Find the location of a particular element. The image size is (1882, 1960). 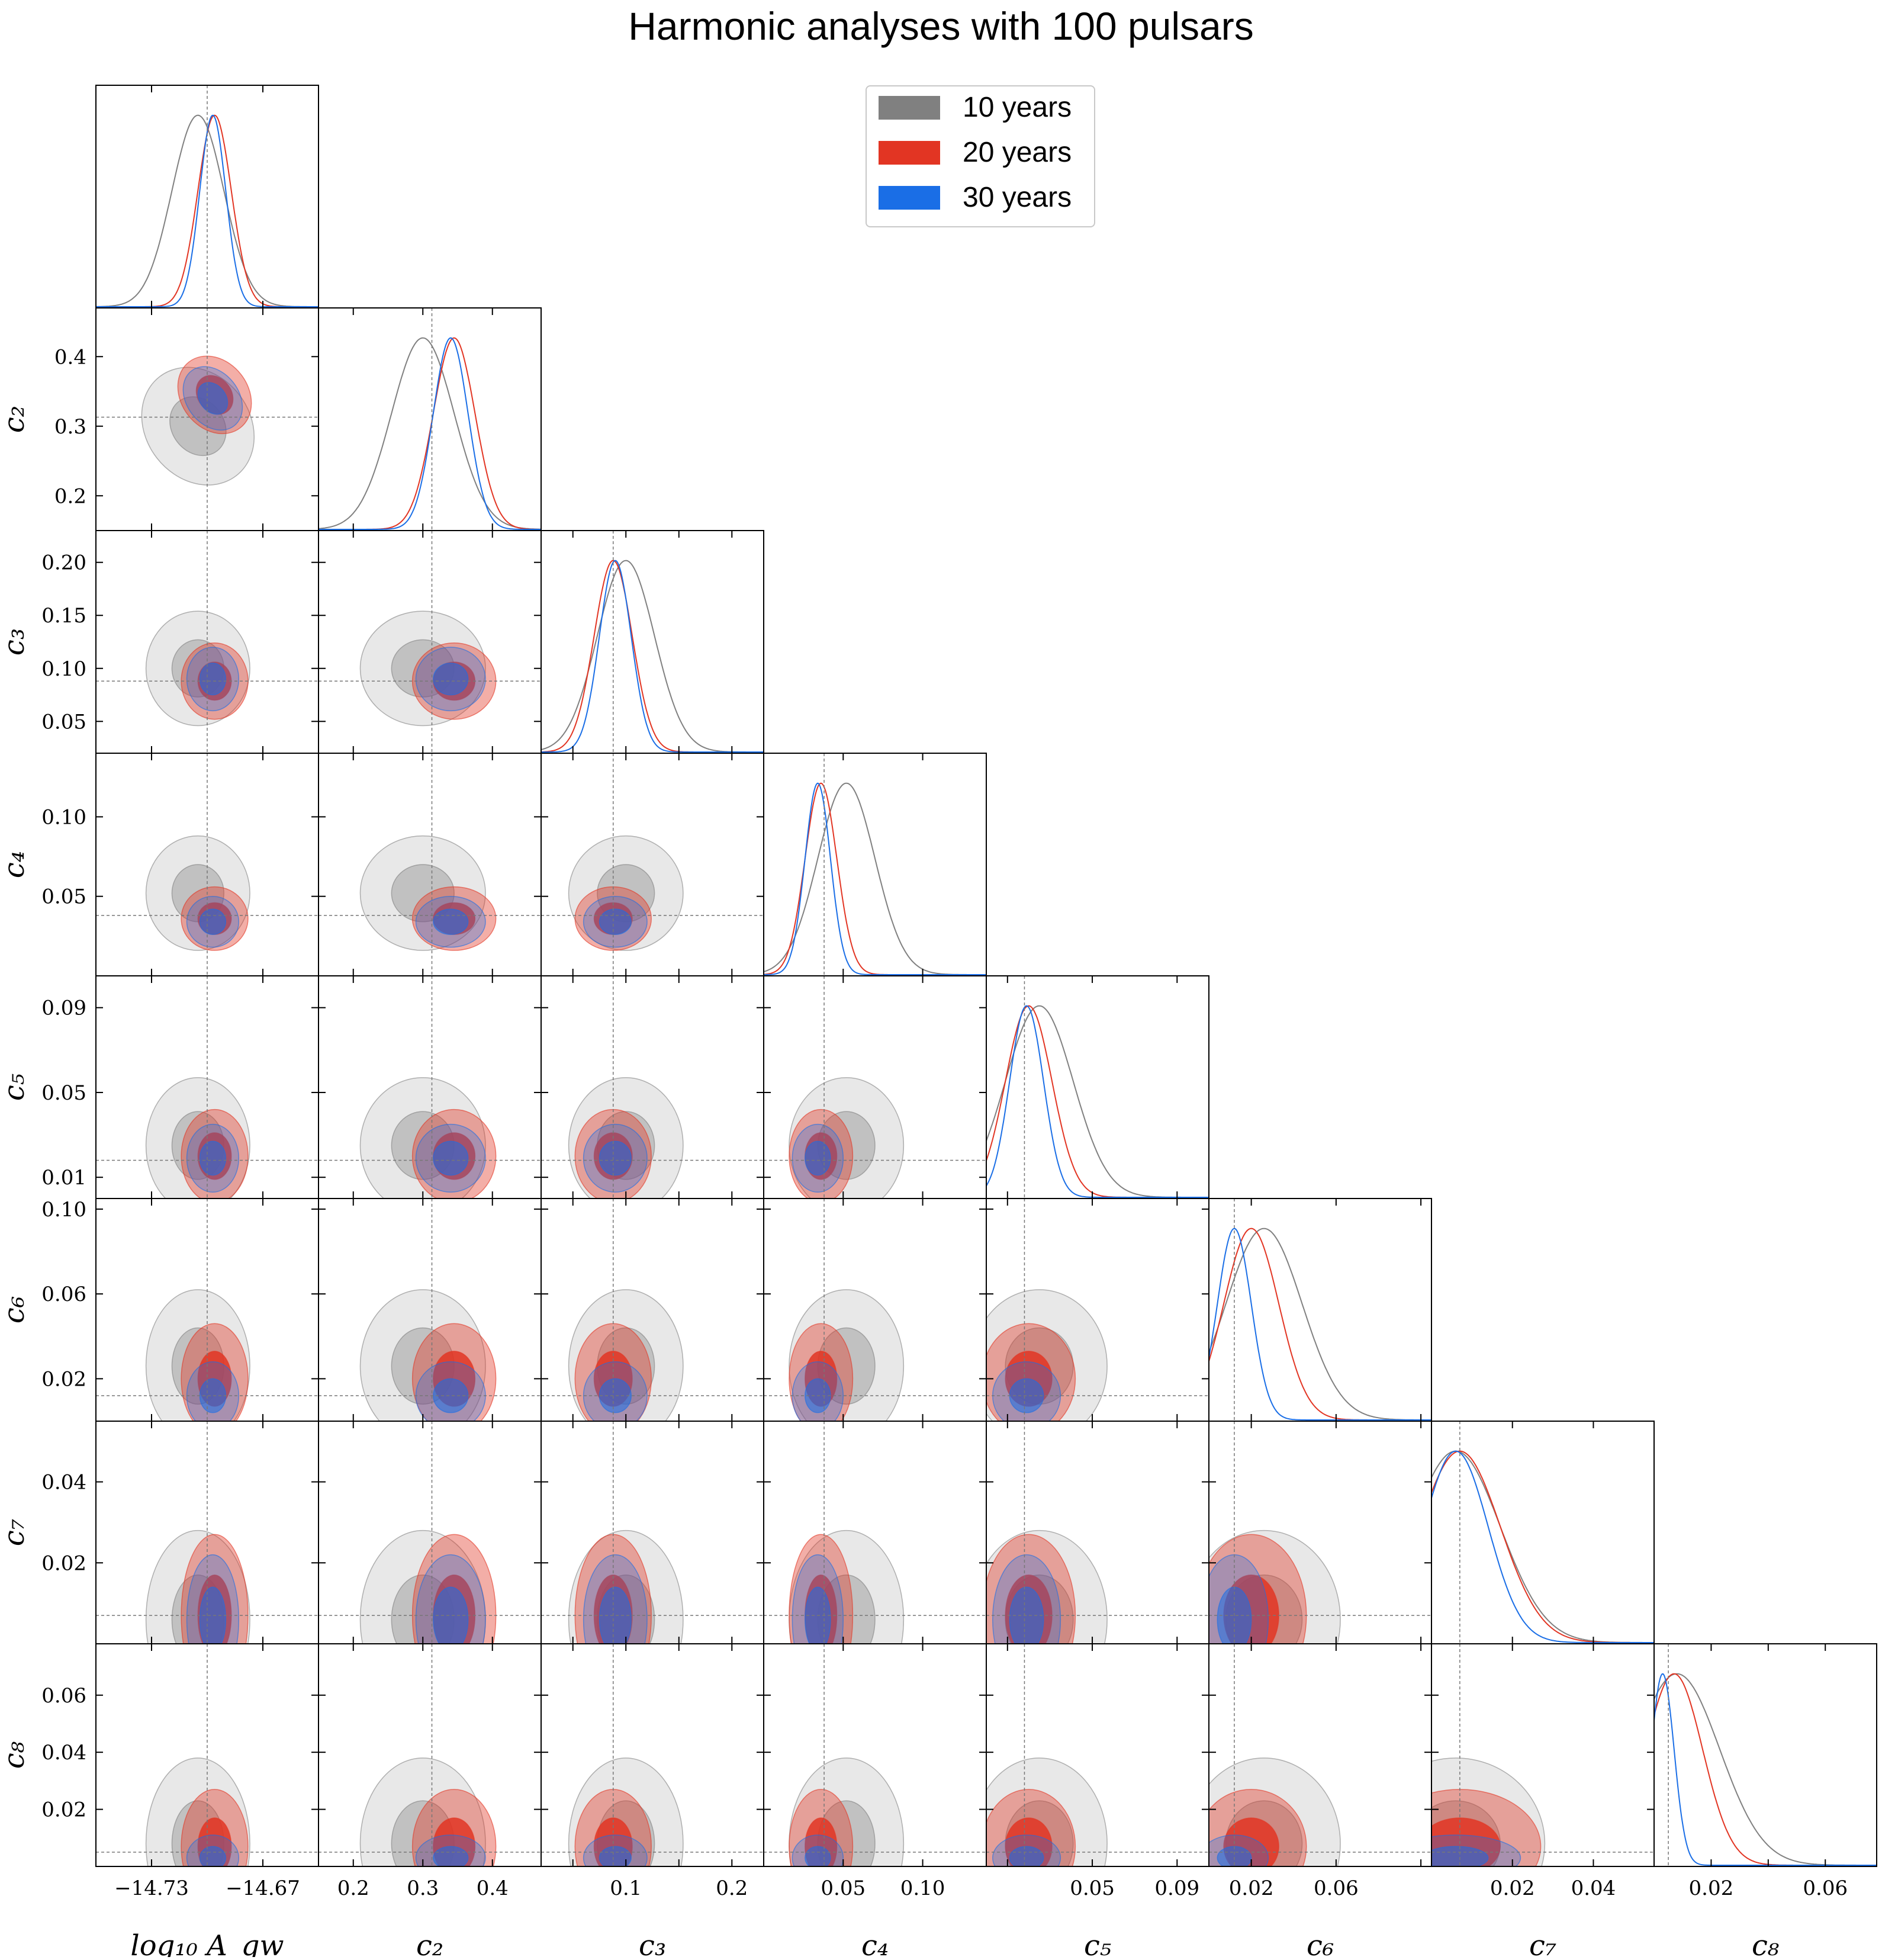

marginal-c3 is located at coordinates (652, 642).